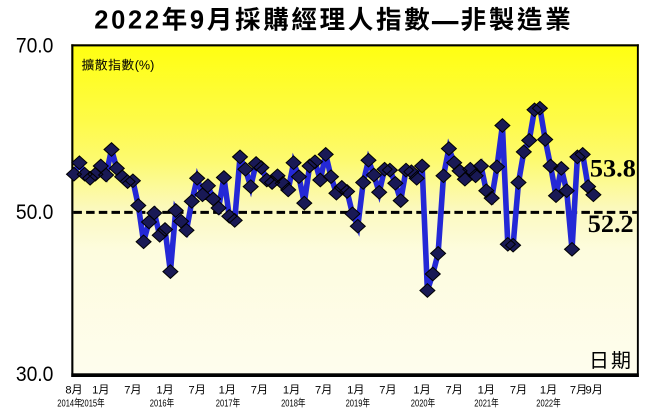  I want to click on svg-text: 2020, so click(419, 402).